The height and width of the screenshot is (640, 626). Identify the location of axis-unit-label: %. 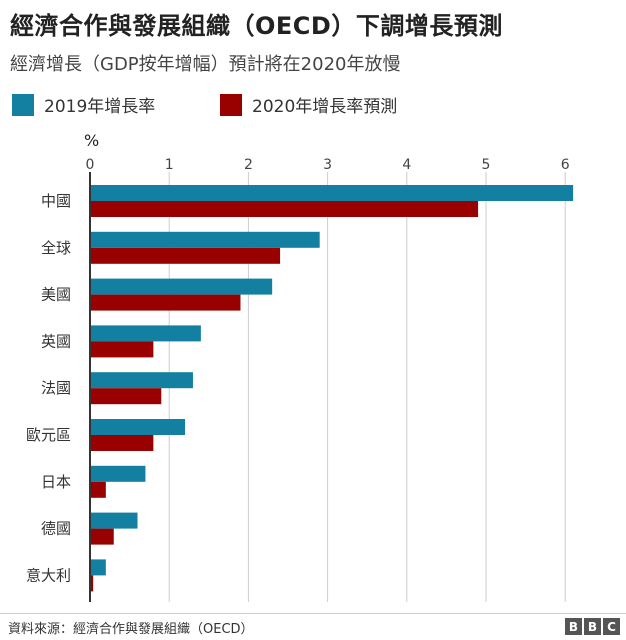
(91, 140).